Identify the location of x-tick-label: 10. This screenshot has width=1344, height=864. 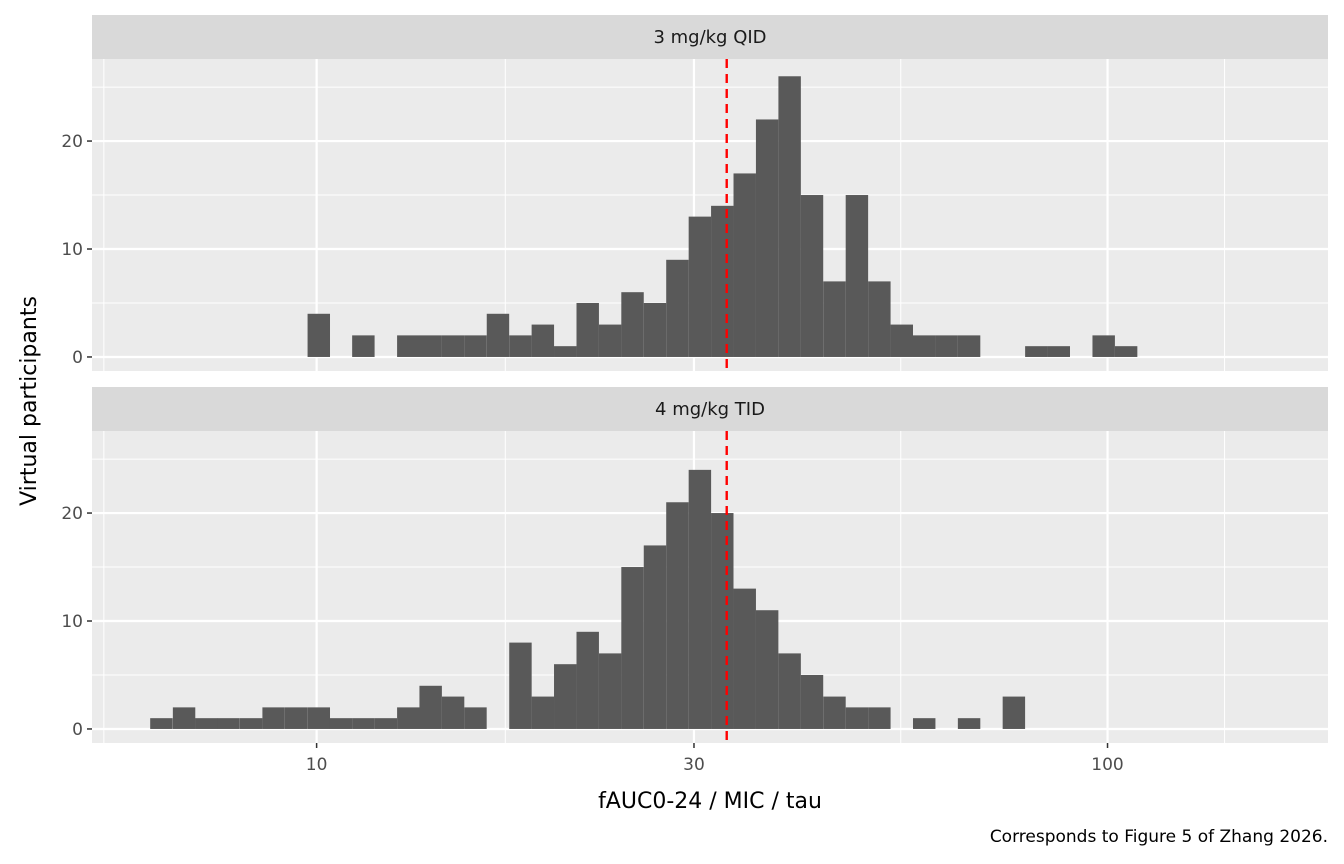
(317, 765).